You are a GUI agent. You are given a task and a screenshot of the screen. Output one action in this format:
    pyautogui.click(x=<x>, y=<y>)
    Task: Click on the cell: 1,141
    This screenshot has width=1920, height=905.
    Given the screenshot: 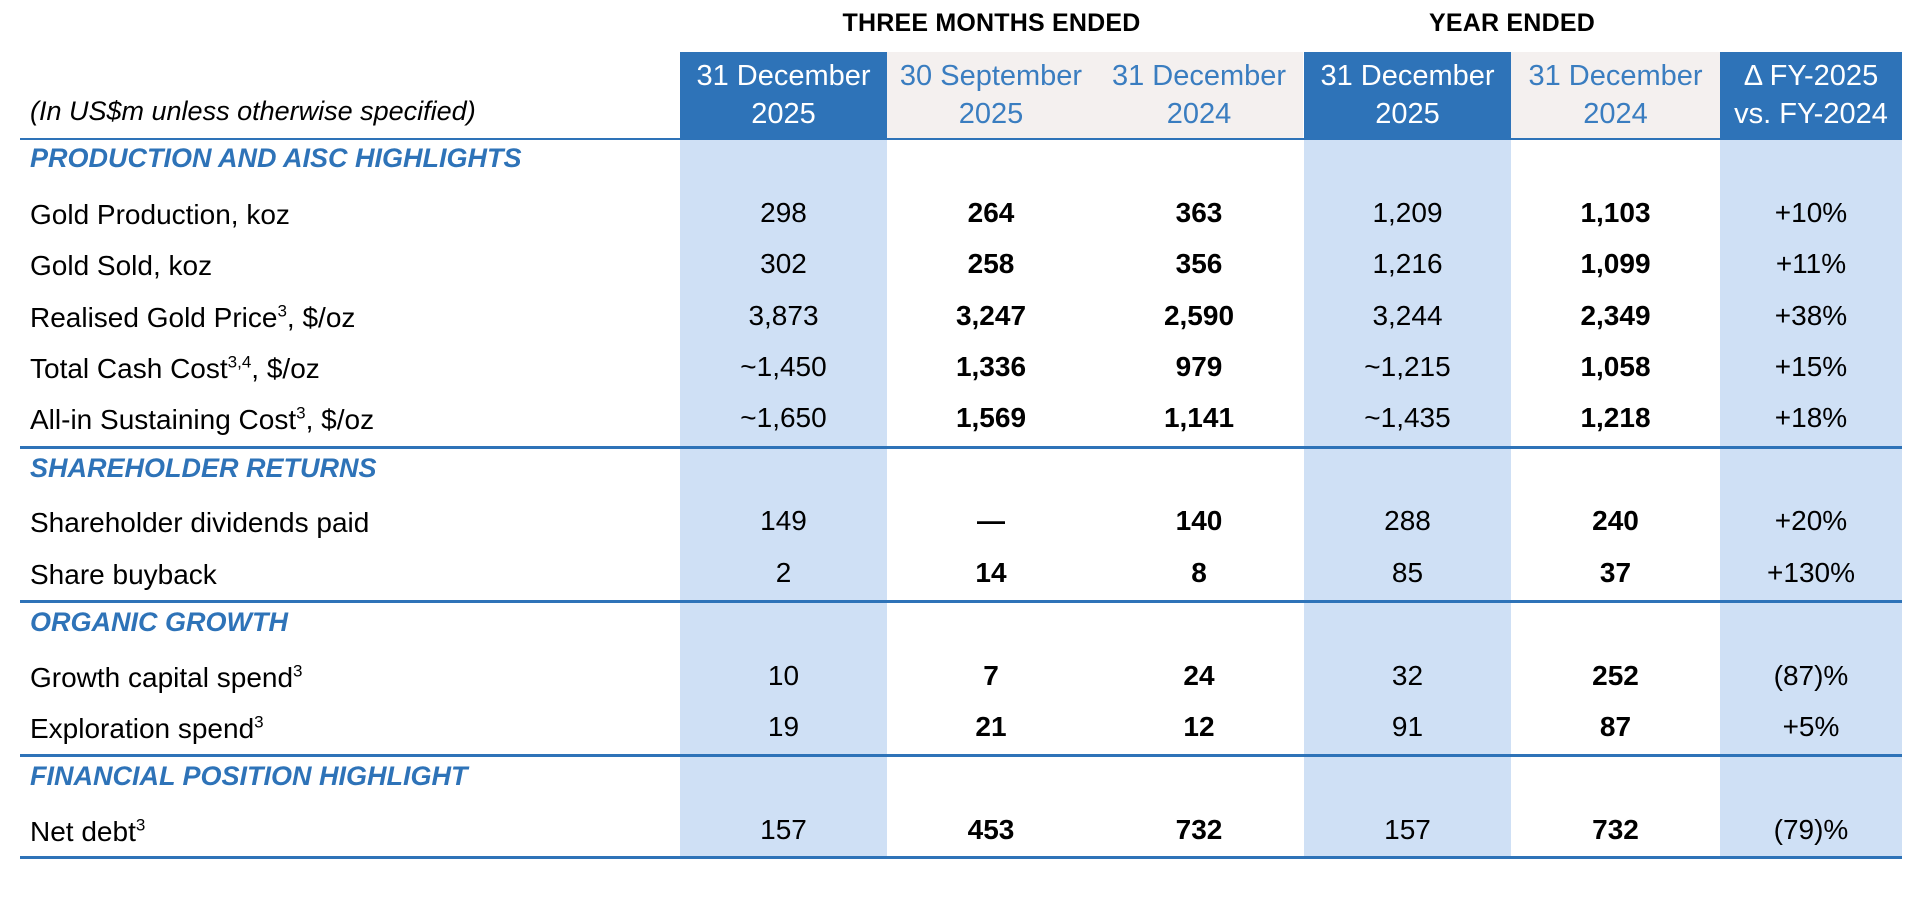 What is the action you would take?
    pyautogui.click(x=1199, y=417)
    